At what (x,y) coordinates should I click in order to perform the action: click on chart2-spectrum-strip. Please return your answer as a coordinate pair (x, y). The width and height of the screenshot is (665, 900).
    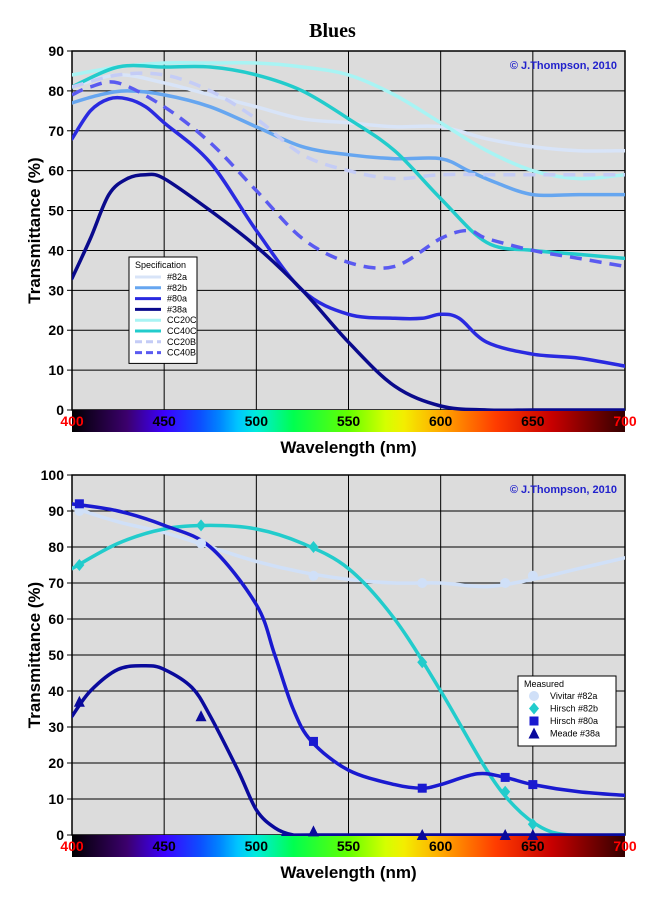
    Looking at the image, I should click on (348, 846).